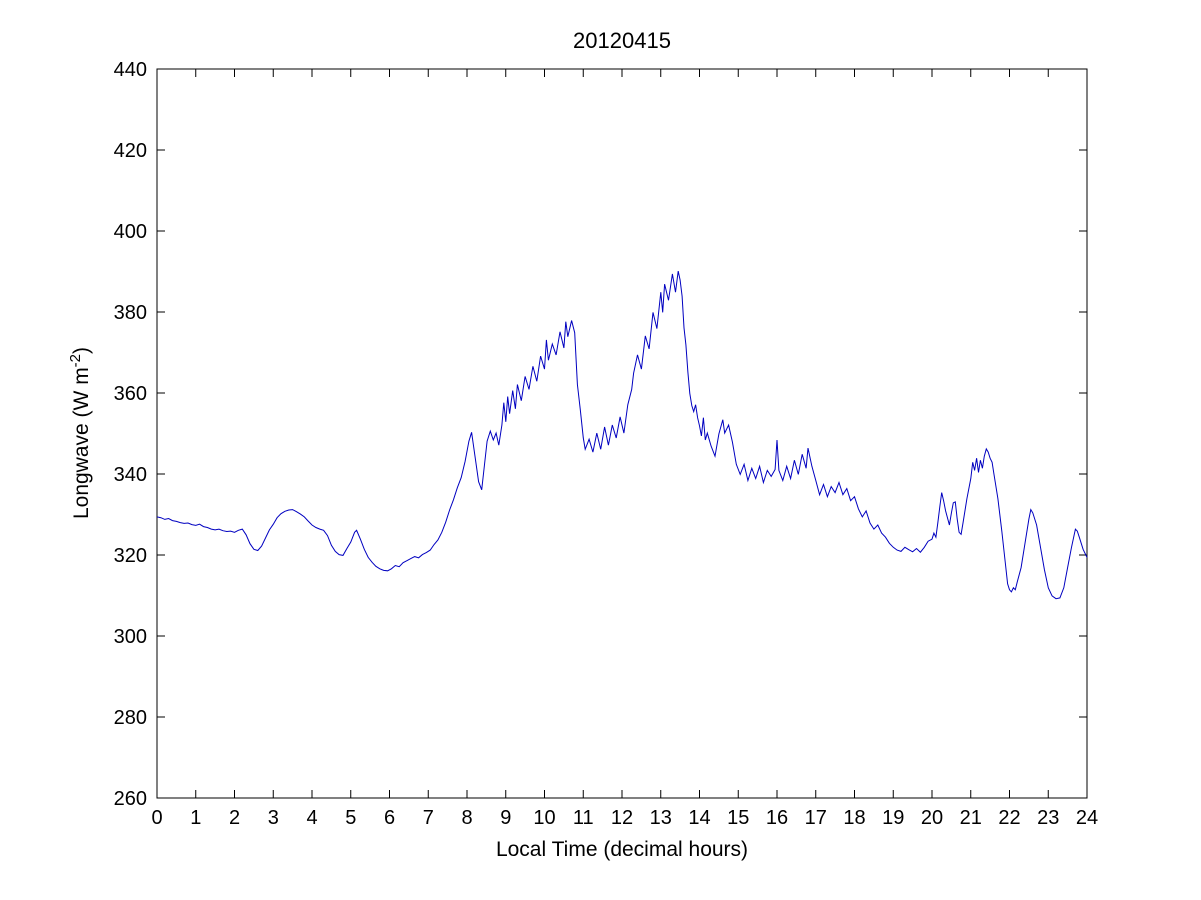 The height and width of the screenshot is (900, 1201). I want to click on tick-label: 13, so click(661, 818).